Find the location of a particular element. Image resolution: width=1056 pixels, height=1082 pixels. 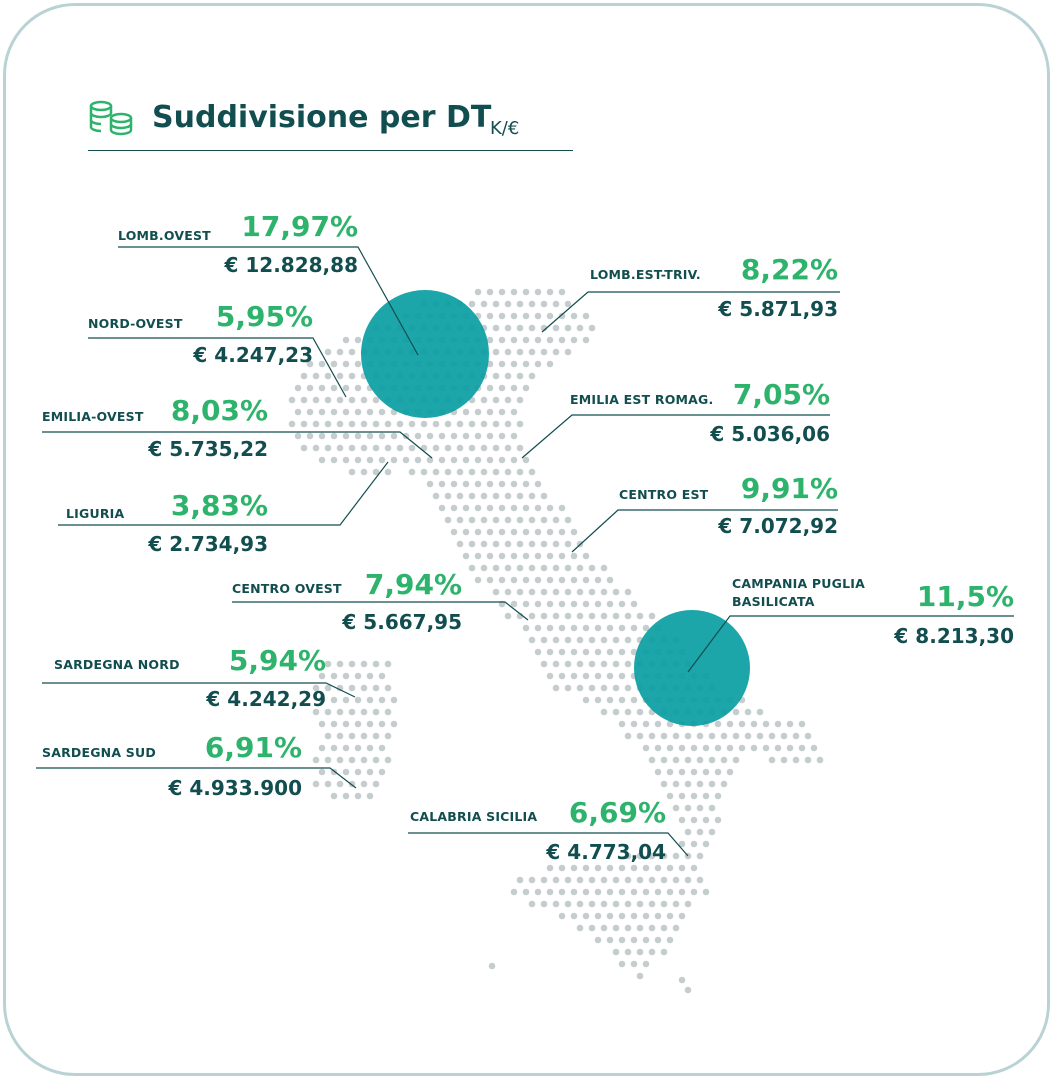

highlight-circle-lomb-ovest is located at coordinates (425, 354).